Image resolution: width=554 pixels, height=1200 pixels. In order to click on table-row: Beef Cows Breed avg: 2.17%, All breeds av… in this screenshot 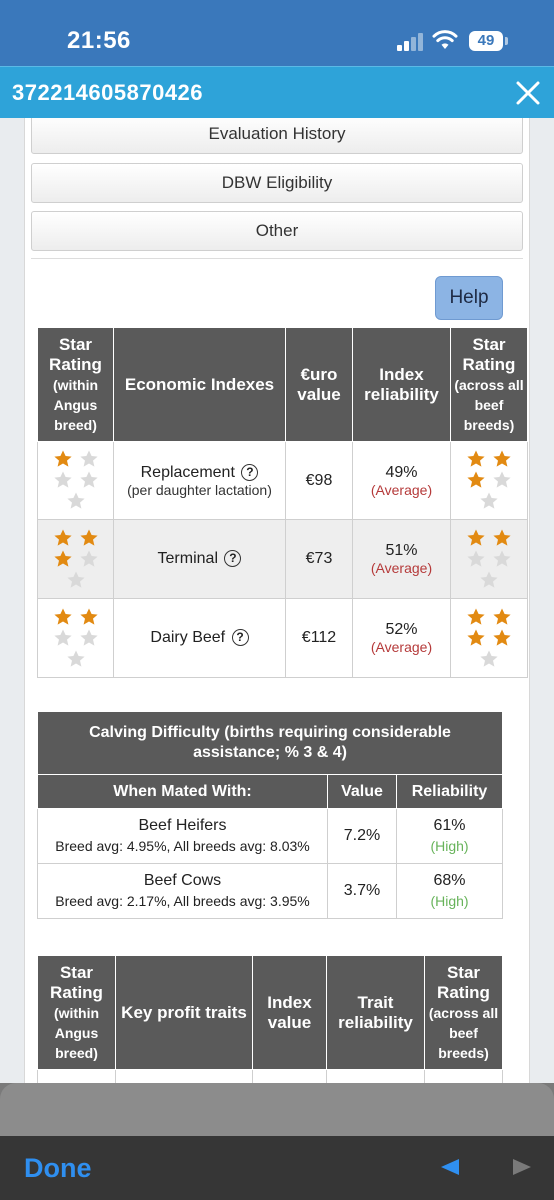, I will do `click(270, 891)`.